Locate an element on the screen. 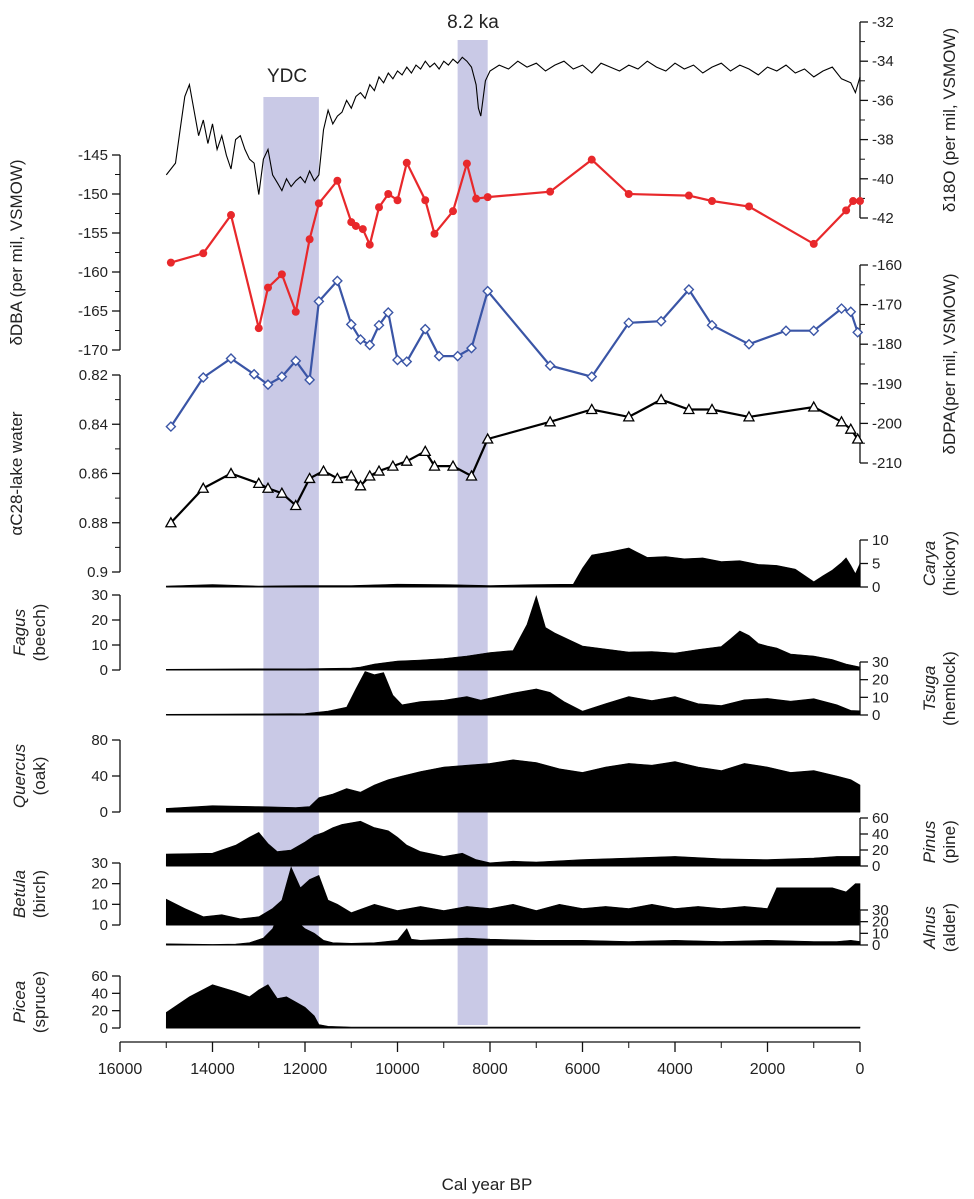 The width and height of the screenshot is (974, 1199). y-tick-label: -160 is located at coordinates (93, 272).